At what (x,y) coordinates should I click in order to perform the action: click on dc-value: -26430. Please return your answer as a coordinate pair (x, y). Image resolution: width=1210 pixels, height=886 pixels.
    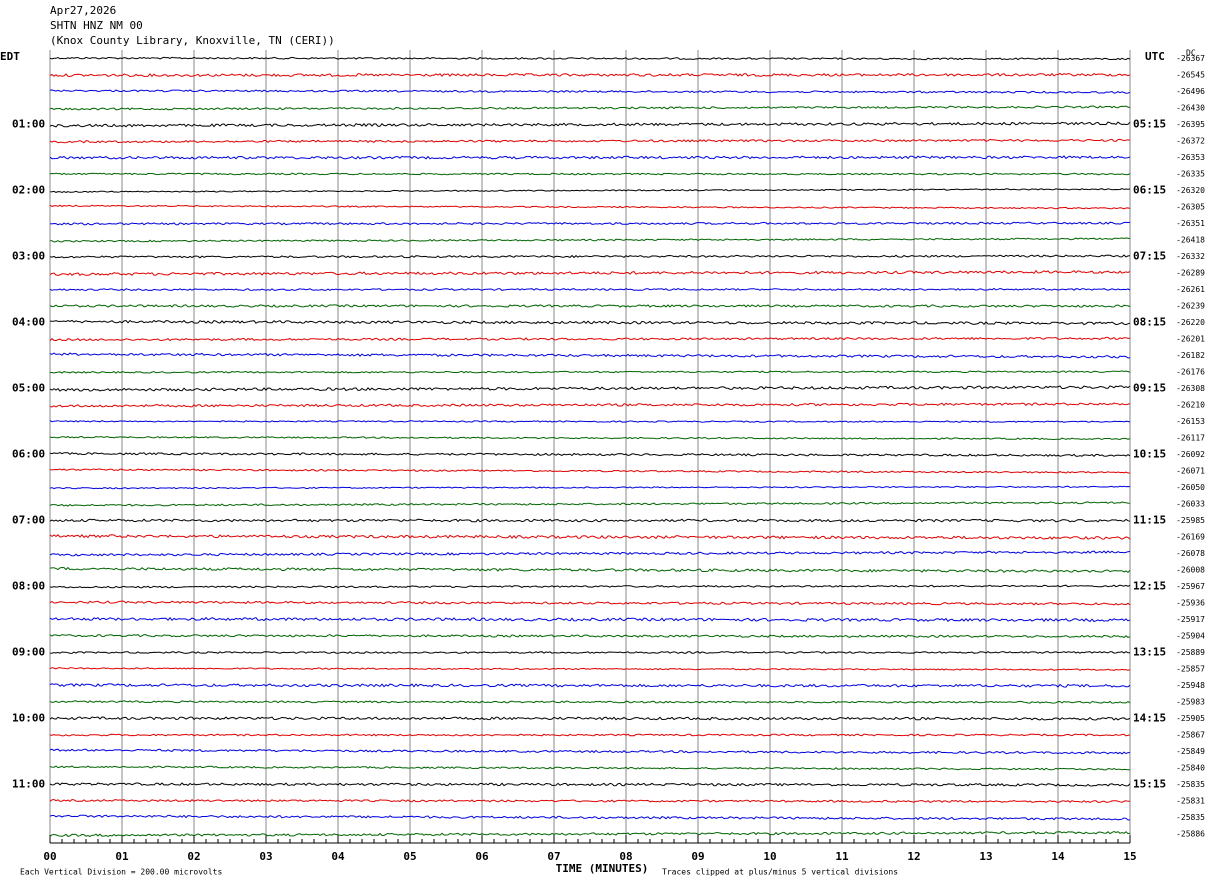
    Looking at the image, I should click on (1190, 108).